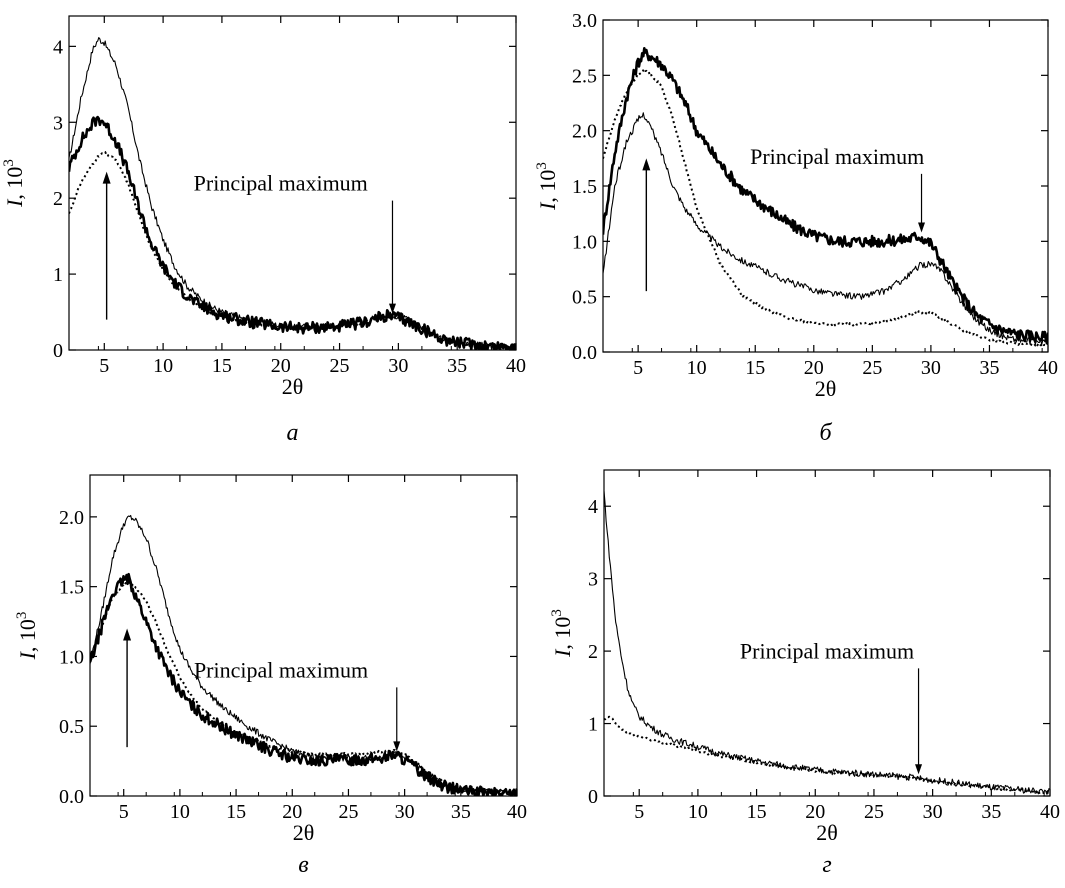 This screenshot has height=888, width=1065. Describe the element at coordinates (584, 76) in the screenshot. I see `y-tick-label: 2.5` at that location.